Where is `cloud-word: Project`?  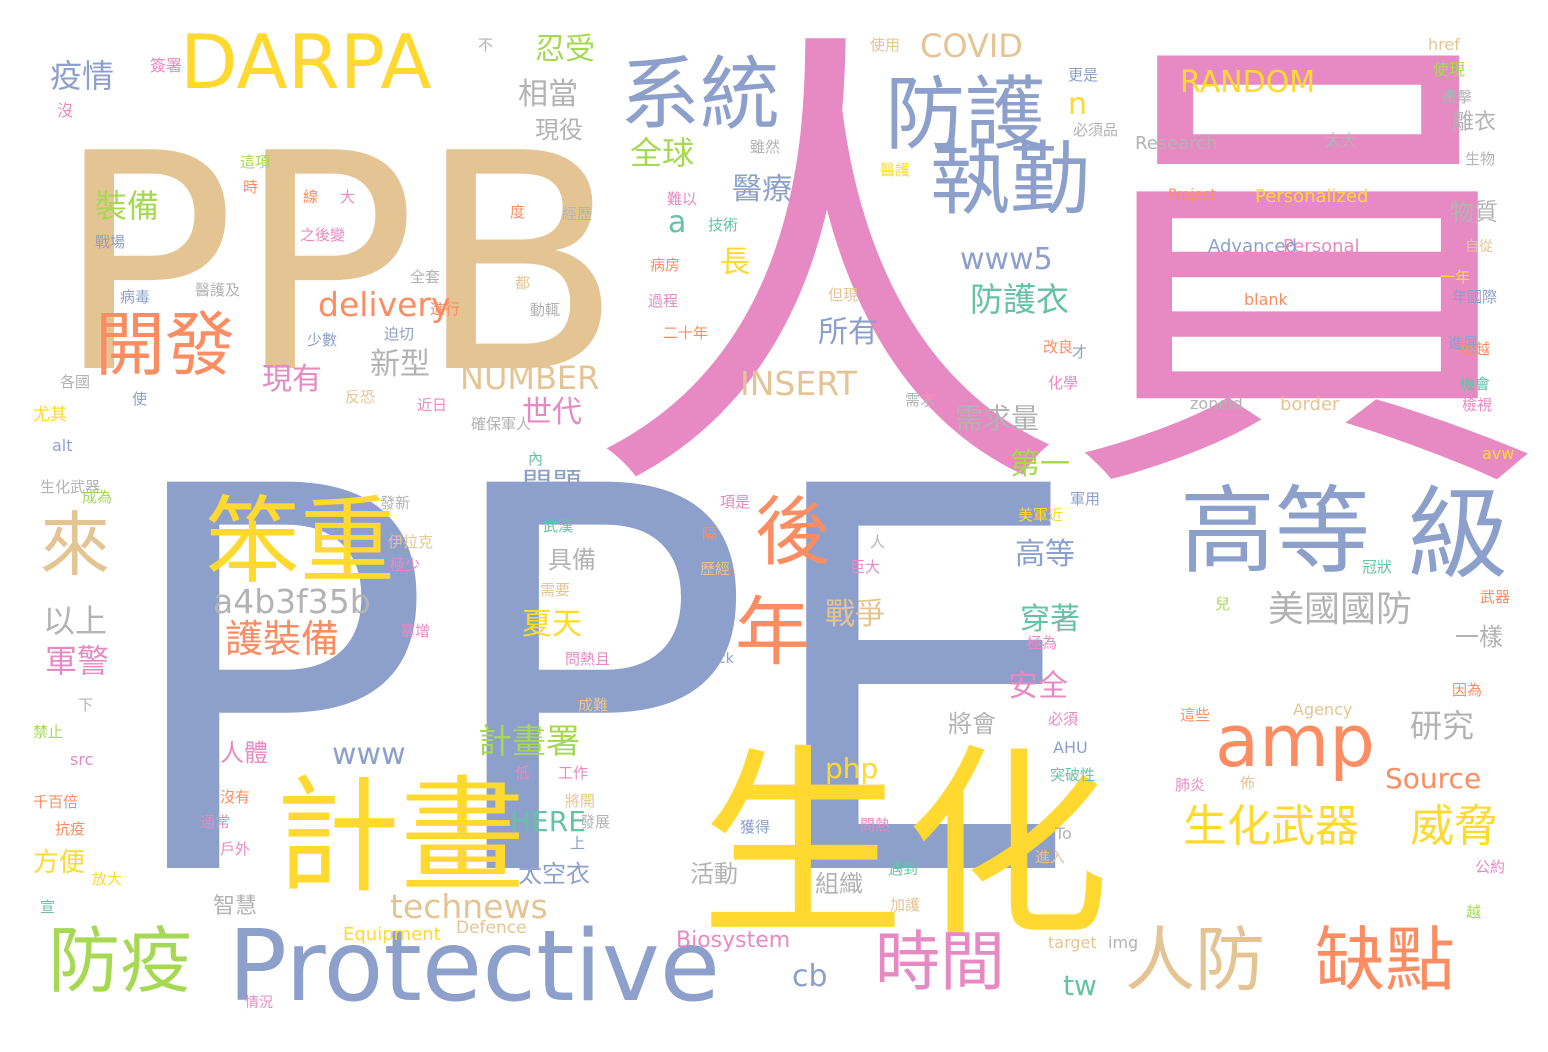 cloud-word: Project is located at coordinates (1192, 195).